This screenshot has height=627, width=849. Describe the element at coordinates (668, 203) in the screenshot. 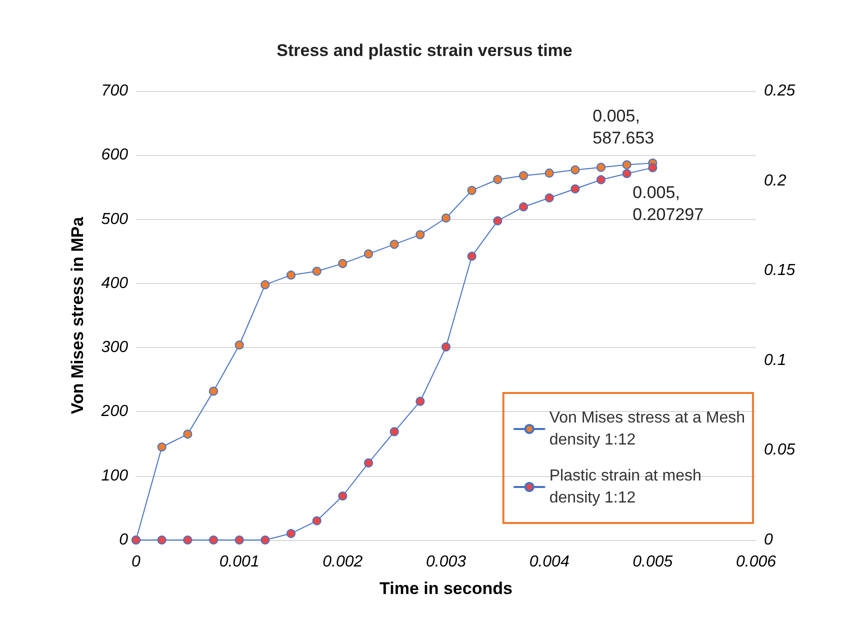

I see `annotation: 0.005, 0.207297` at that location.